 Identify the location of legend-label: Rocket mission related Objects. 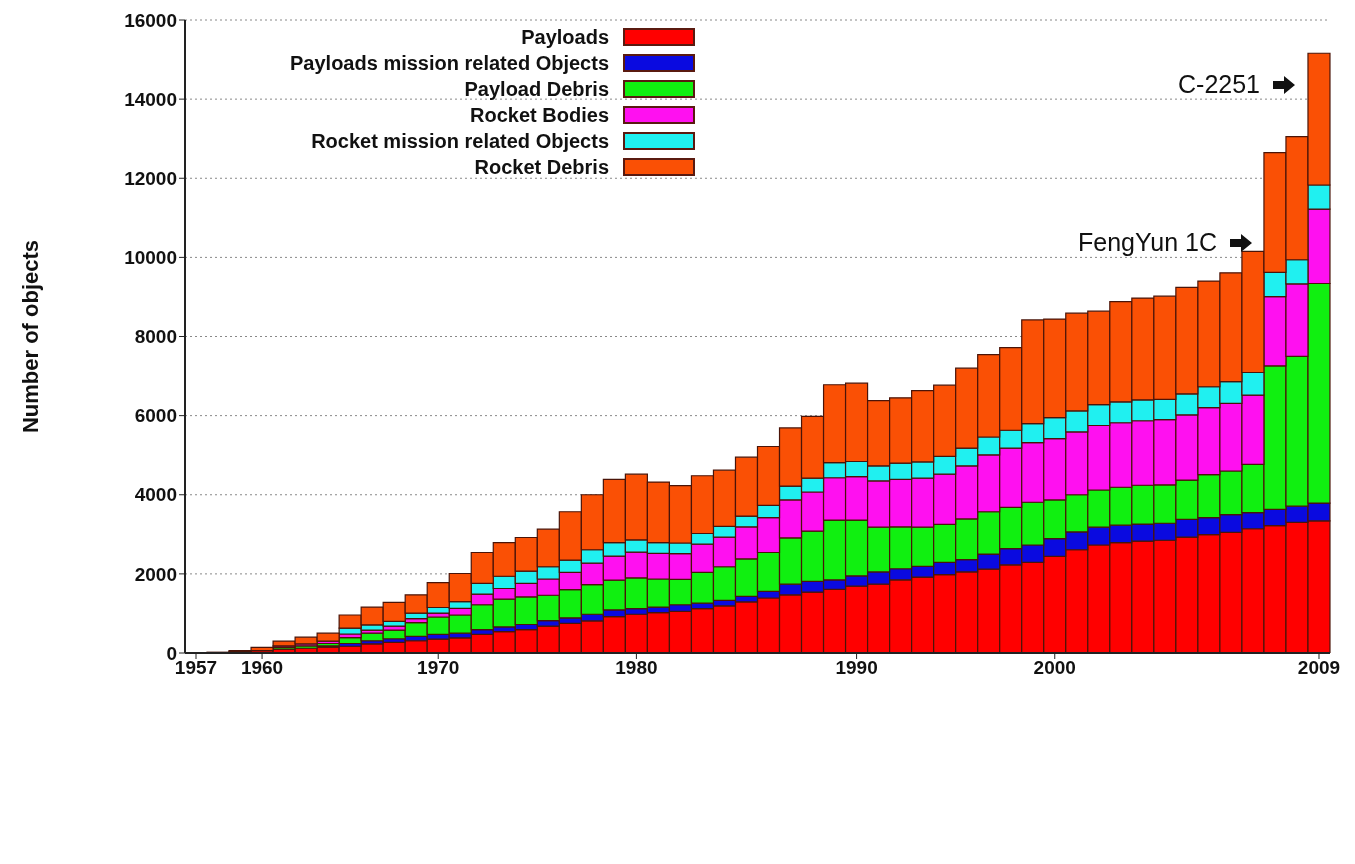
(460, 141).